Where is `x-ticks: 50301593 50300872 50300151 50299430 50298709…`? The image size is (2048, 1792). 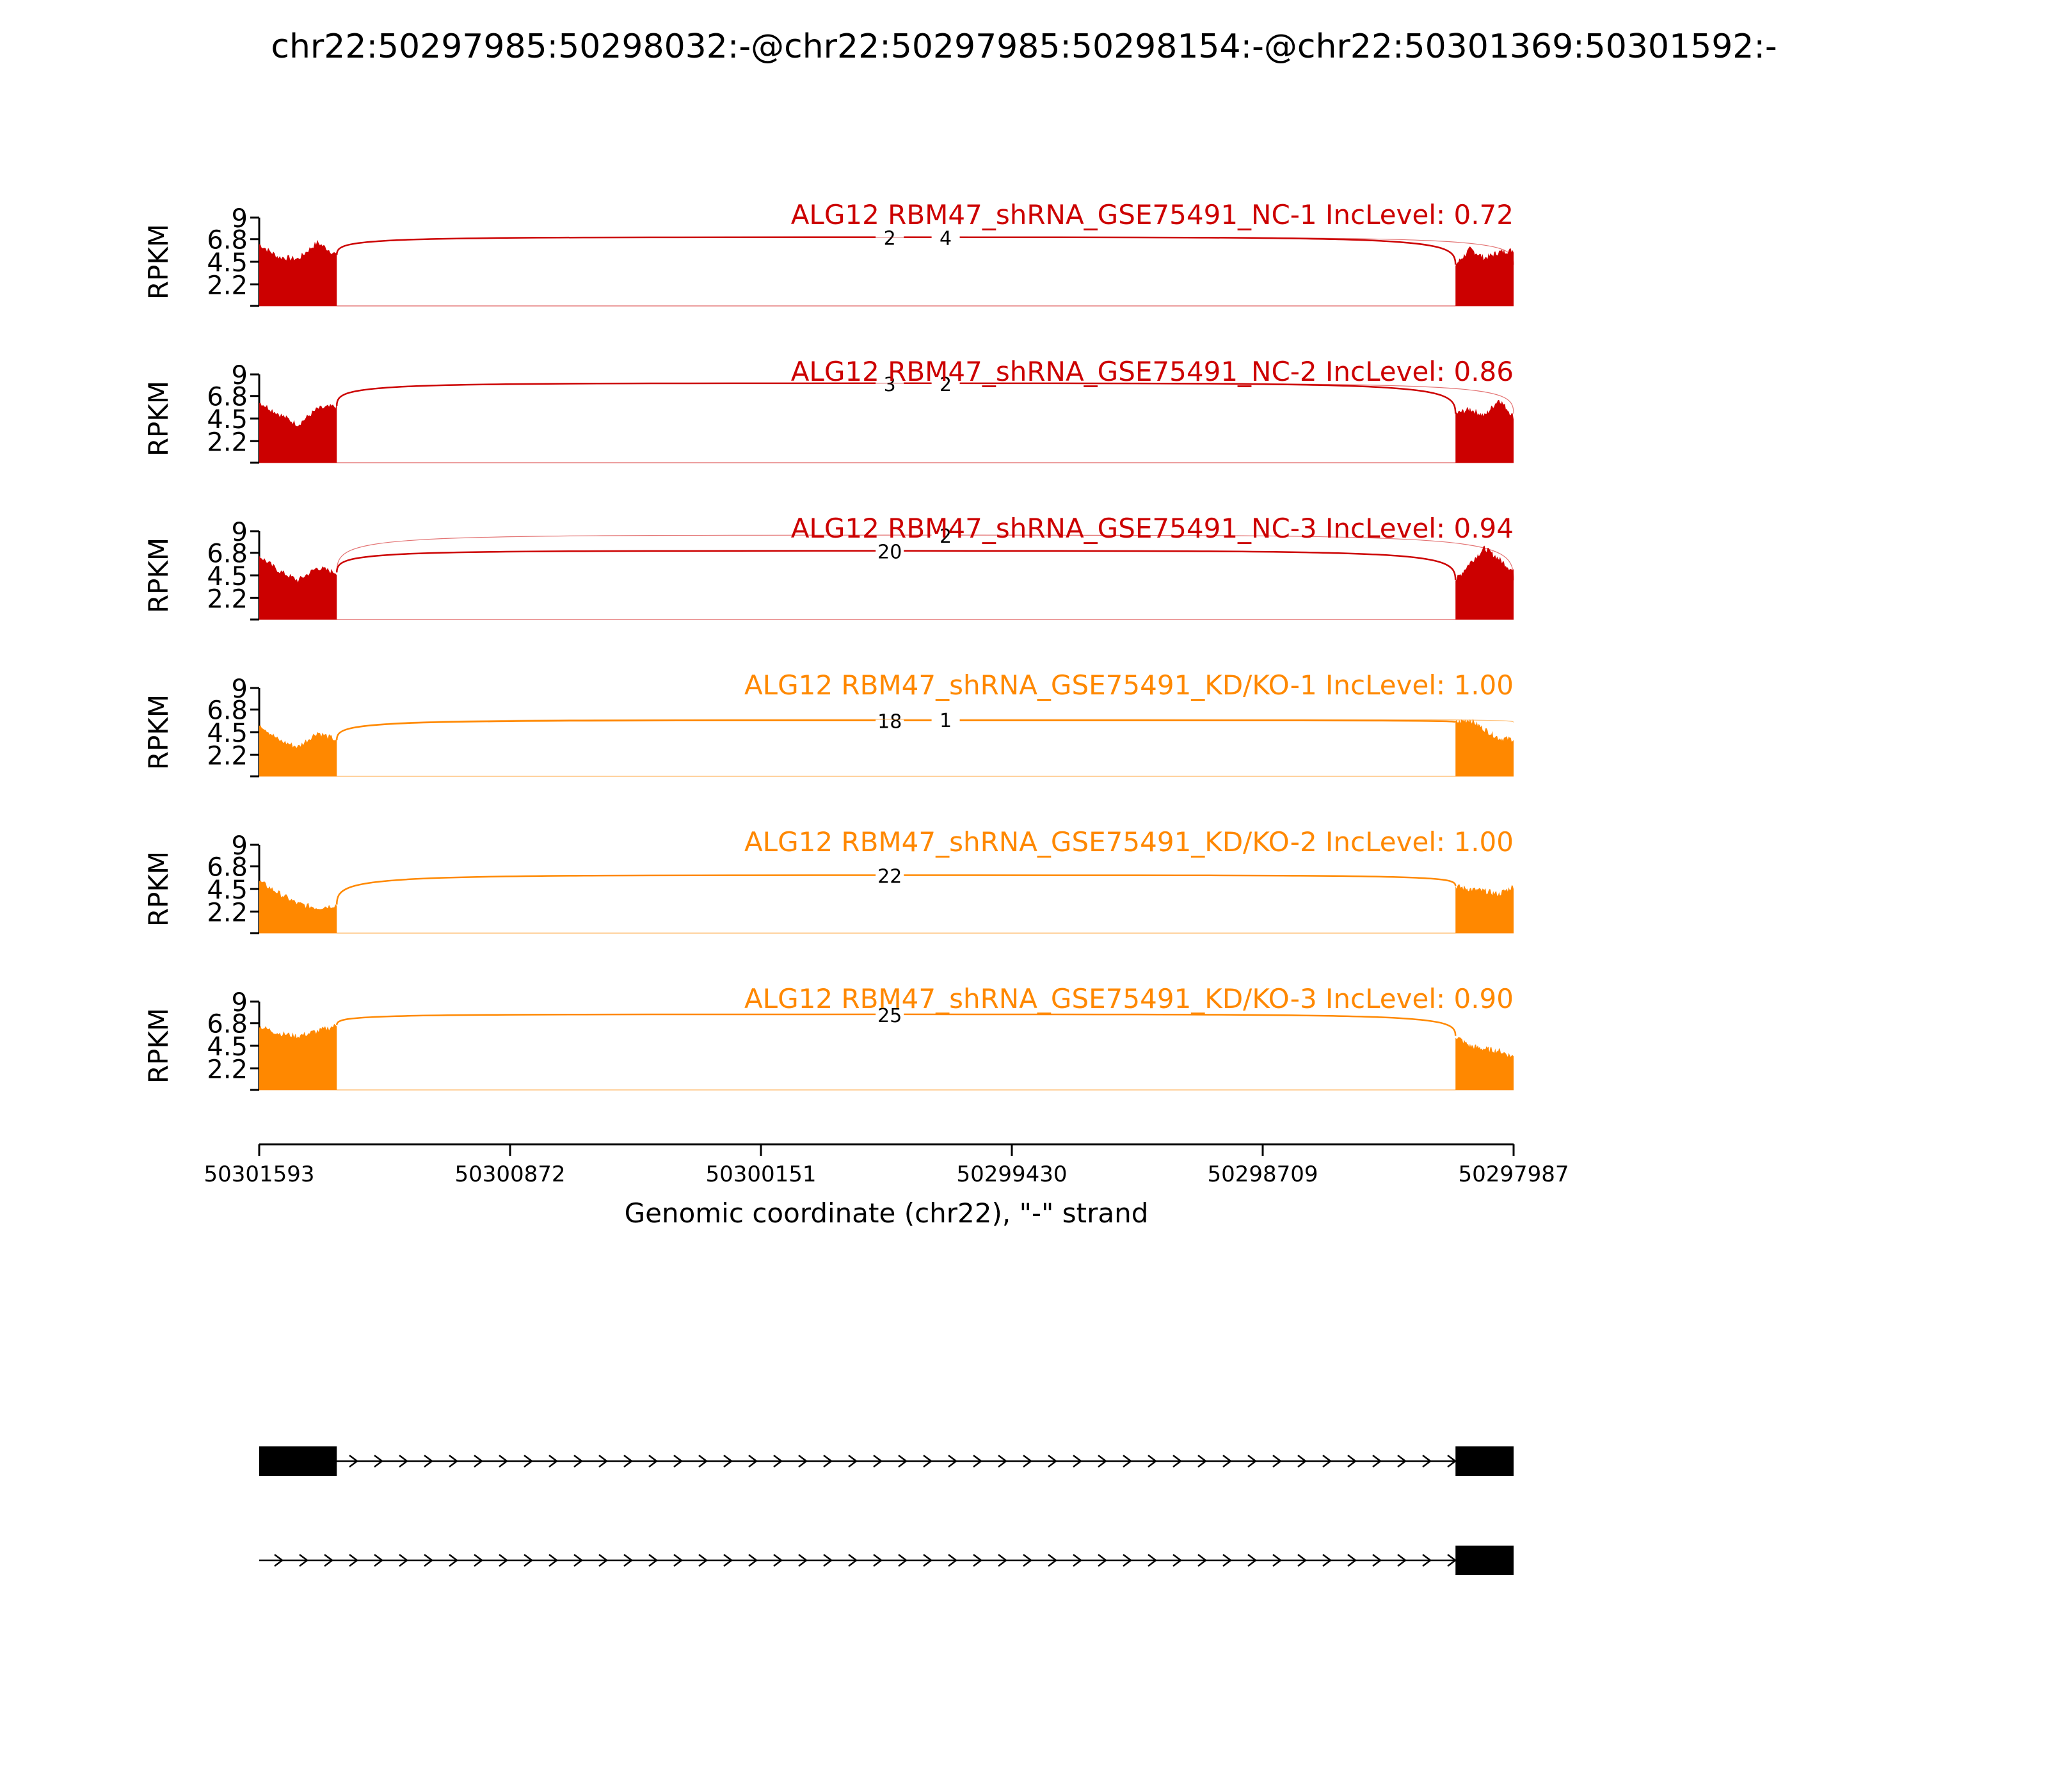 x-ticks: 50301593 50300872 50300151 50299430 50298709… is located at coordinates (886, 1165).